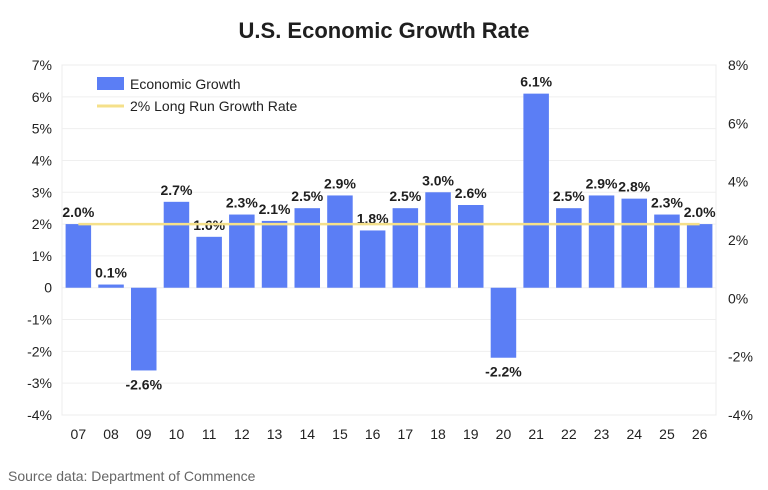 The image size is (768, 490). Describe the element at coordinates (340, 434) in the screenshot. I see `x-tick-label: 15` at that location.